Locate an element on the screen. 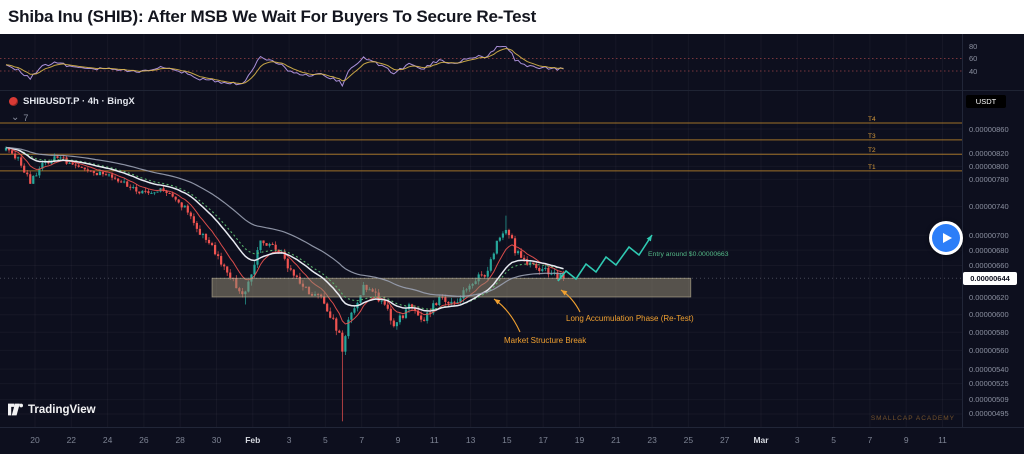 The image size is (1024, 454). time-tick-label: 22 is located at coordinates (71, 440).